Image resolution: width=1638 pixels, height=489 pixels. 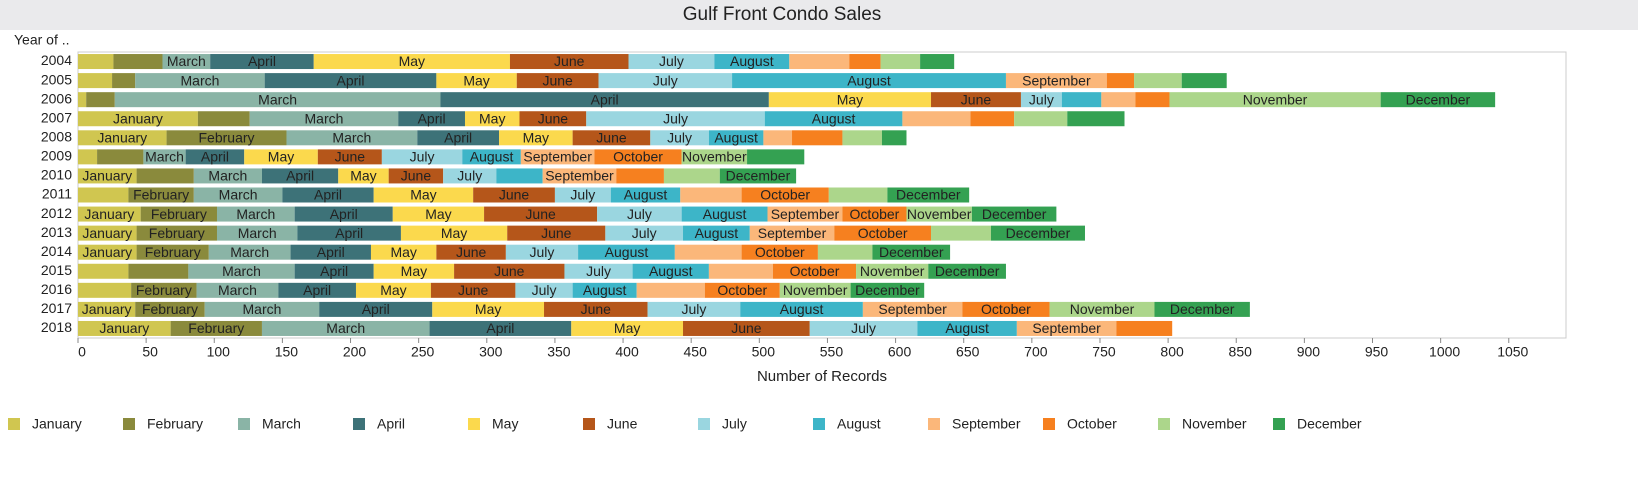 What do you see at coordinates (57, 194) in the screenshot?
I see `y-tick-label: 2011` at bounding box center [57, 194].